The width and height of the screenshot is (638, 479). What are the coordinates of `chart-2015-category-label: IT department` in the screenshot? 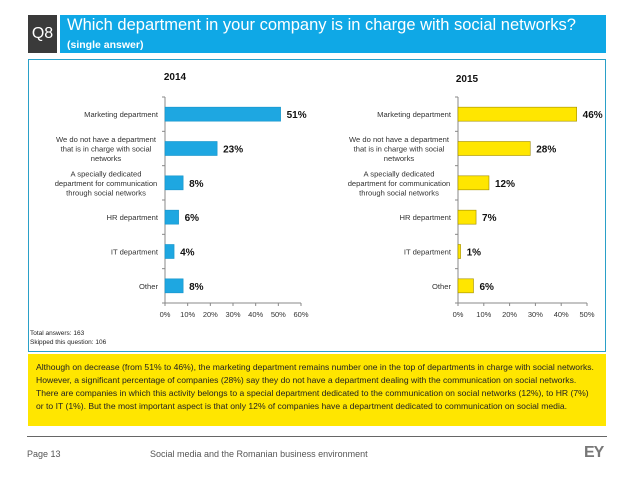 It's located at (428, 252).